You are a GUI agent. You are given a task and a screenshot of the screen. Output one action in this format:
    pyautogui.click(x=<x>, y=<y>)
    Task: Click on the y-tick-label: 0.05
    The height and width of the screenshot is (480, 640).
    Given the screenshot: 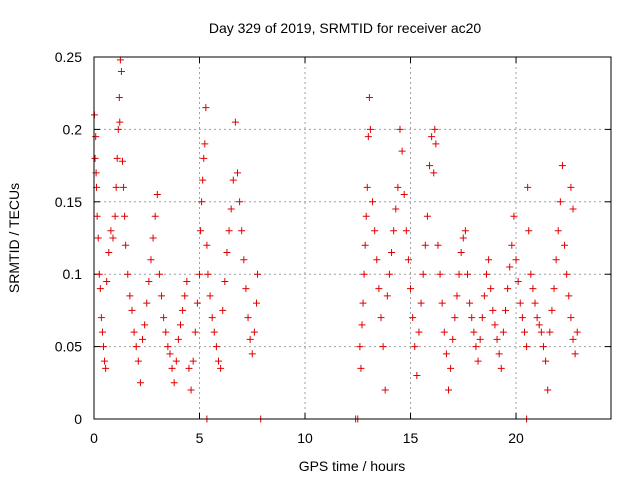 What is the action you would take?
    pyautogui.click(x=68, y=347)
    